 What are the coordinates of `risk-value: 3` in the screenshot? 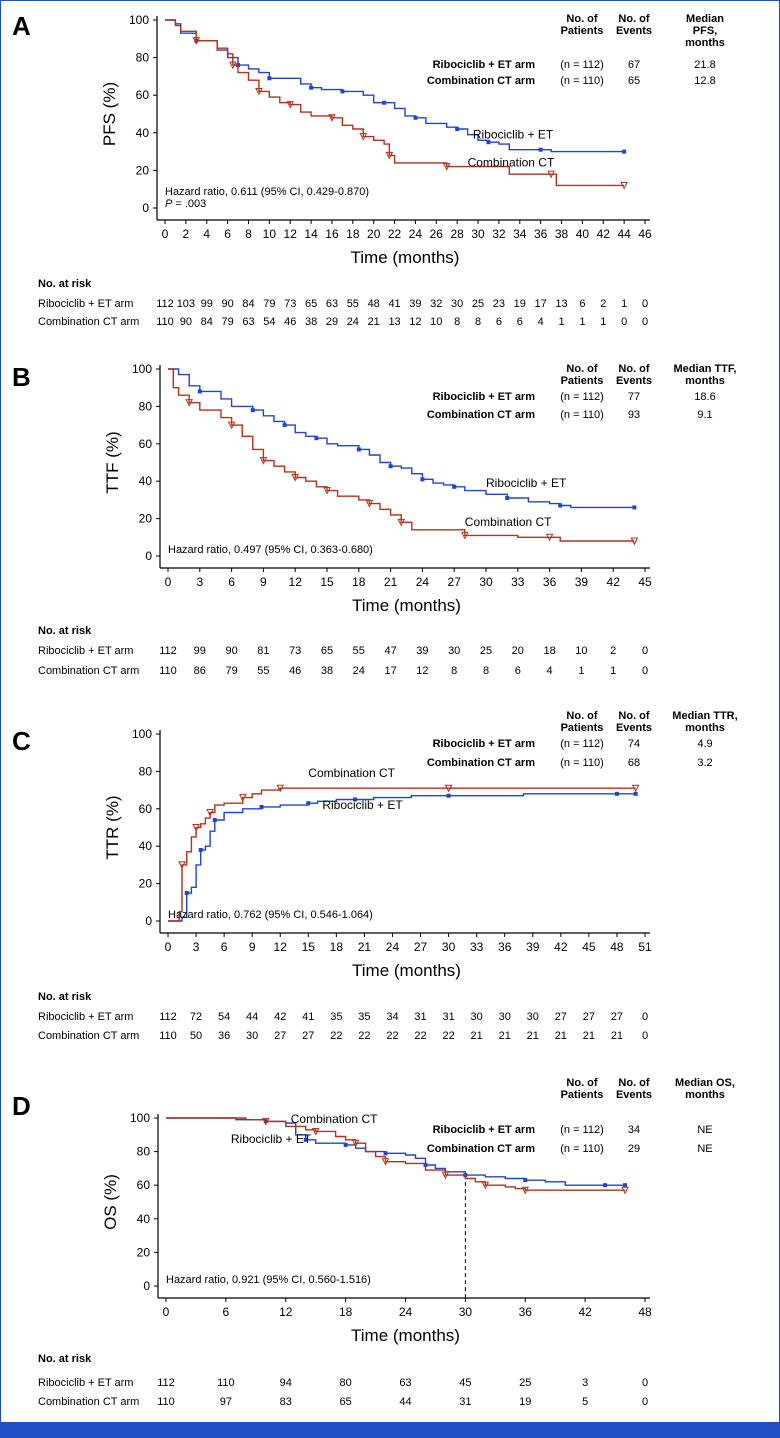 It's located at (585, 1383).